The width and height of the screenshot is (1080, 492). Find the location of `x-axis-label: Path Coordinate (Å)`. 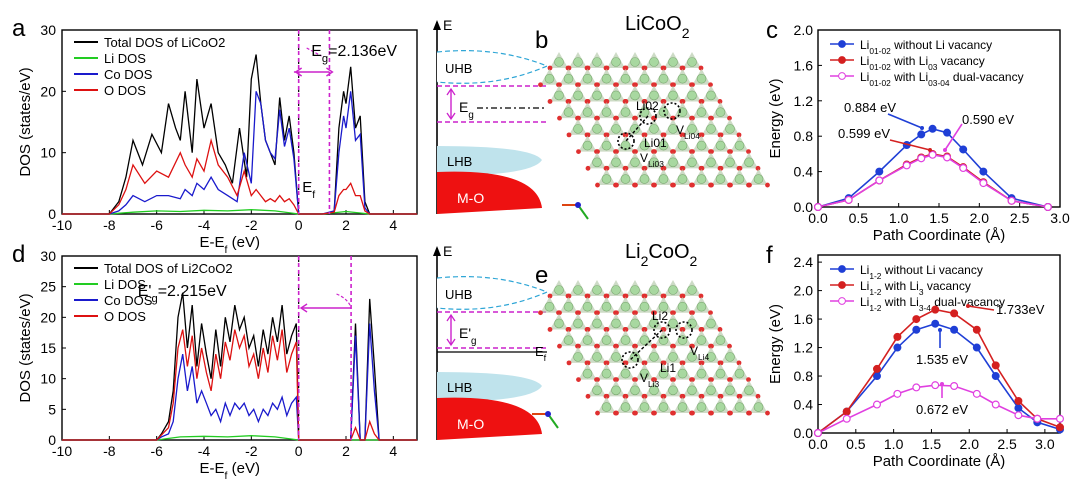

x-axis-label: Path Coordinate (Å) is located at coordinates (939, 461).